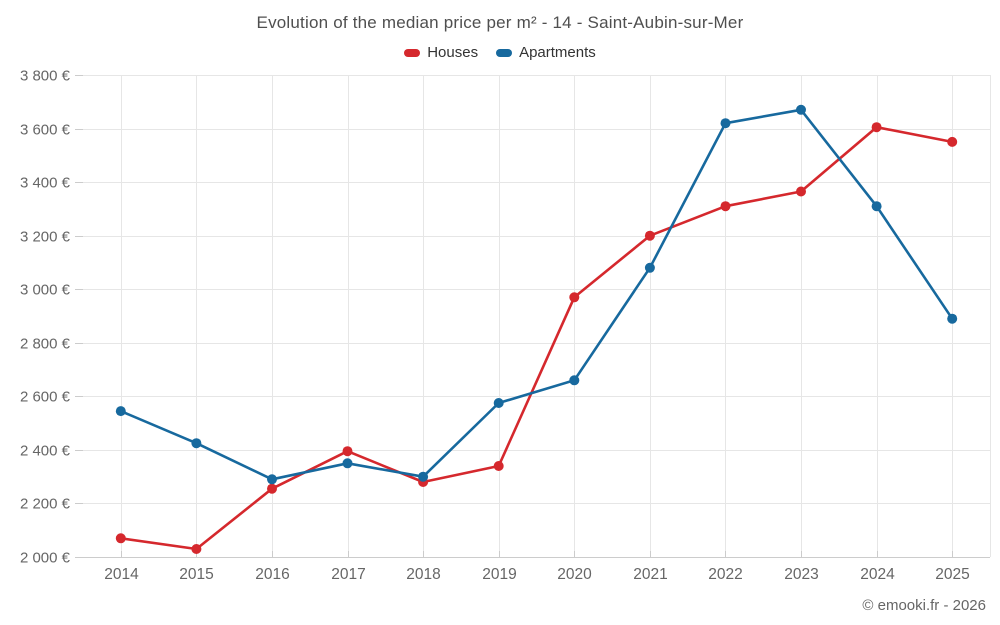  I want to click on series-apartments-point-2021, so click(649, 267).